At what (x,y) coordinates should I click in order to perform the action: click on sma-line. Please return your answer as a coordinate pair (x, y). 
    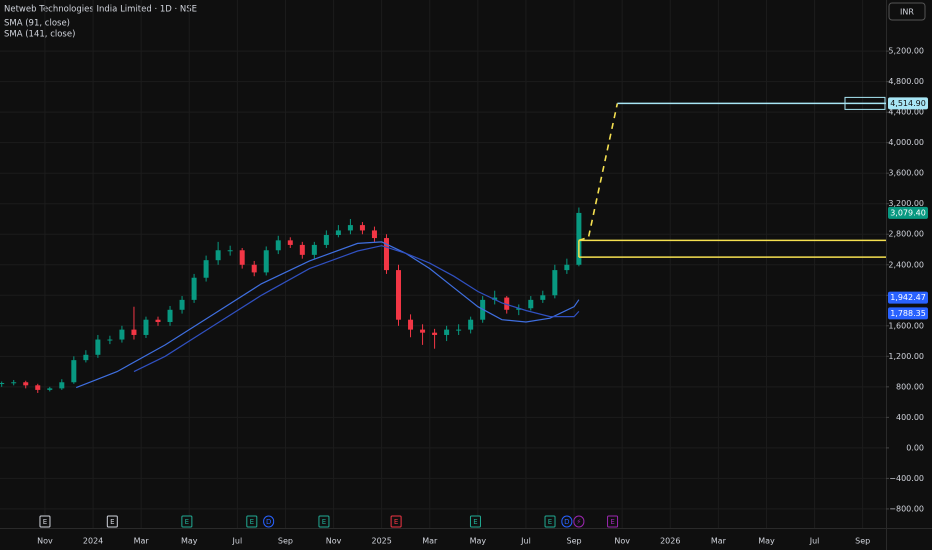
    Looking at the image, I should click on (356, 309).